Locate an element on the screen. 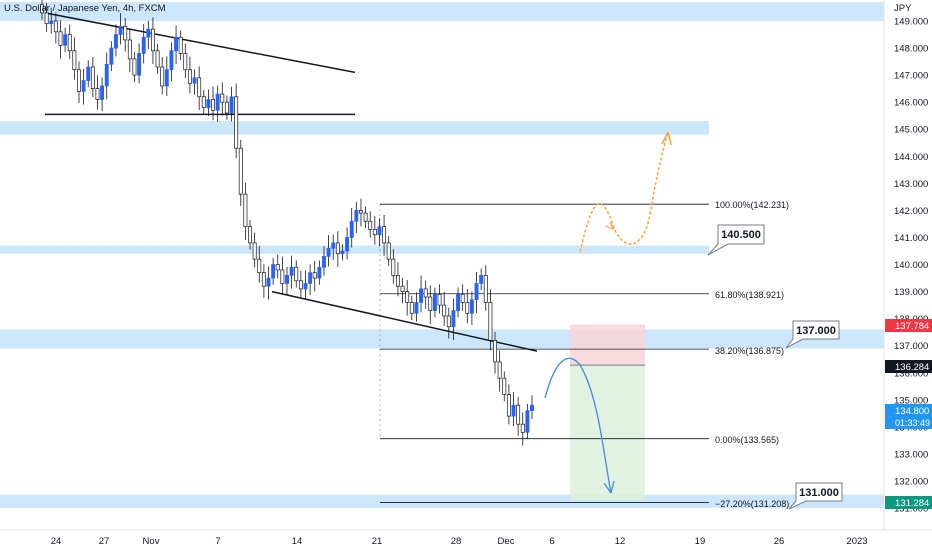 This screenshot has height=550, width=932. callout-137-000: 137.000 is located at coordinates (812, 334).